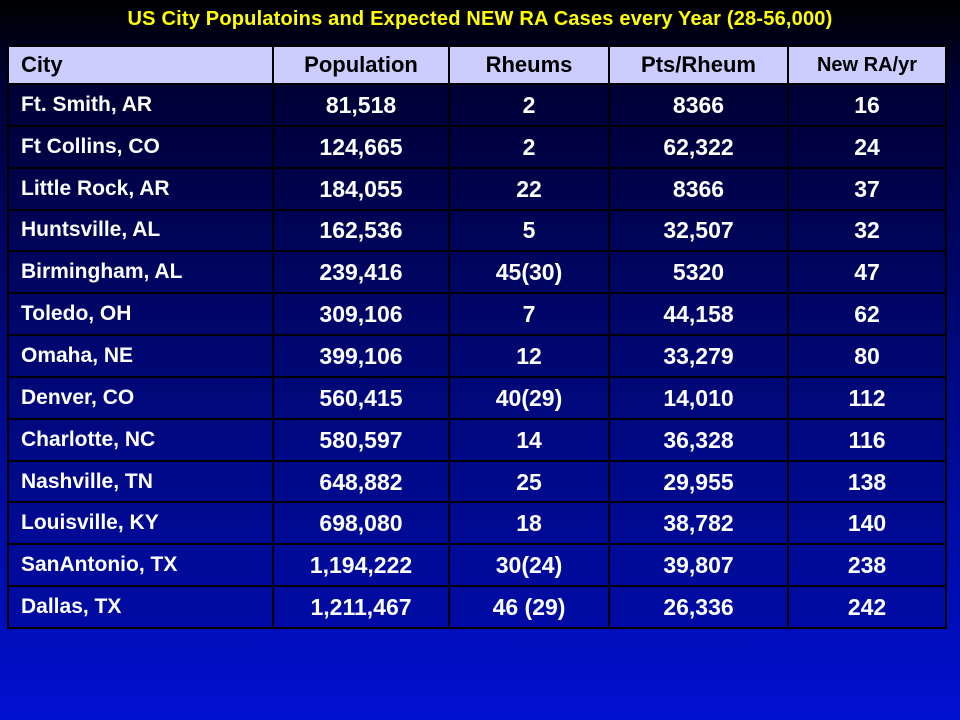  I want to click on cell-population: 81,518, so click(361, 105).